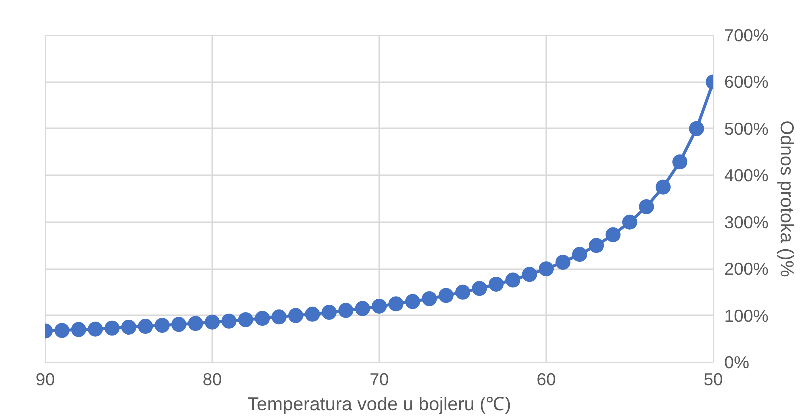  Describe the element at coordinates (212, 380) in the screenshot. I see `x-tick-label: 80` at that location.